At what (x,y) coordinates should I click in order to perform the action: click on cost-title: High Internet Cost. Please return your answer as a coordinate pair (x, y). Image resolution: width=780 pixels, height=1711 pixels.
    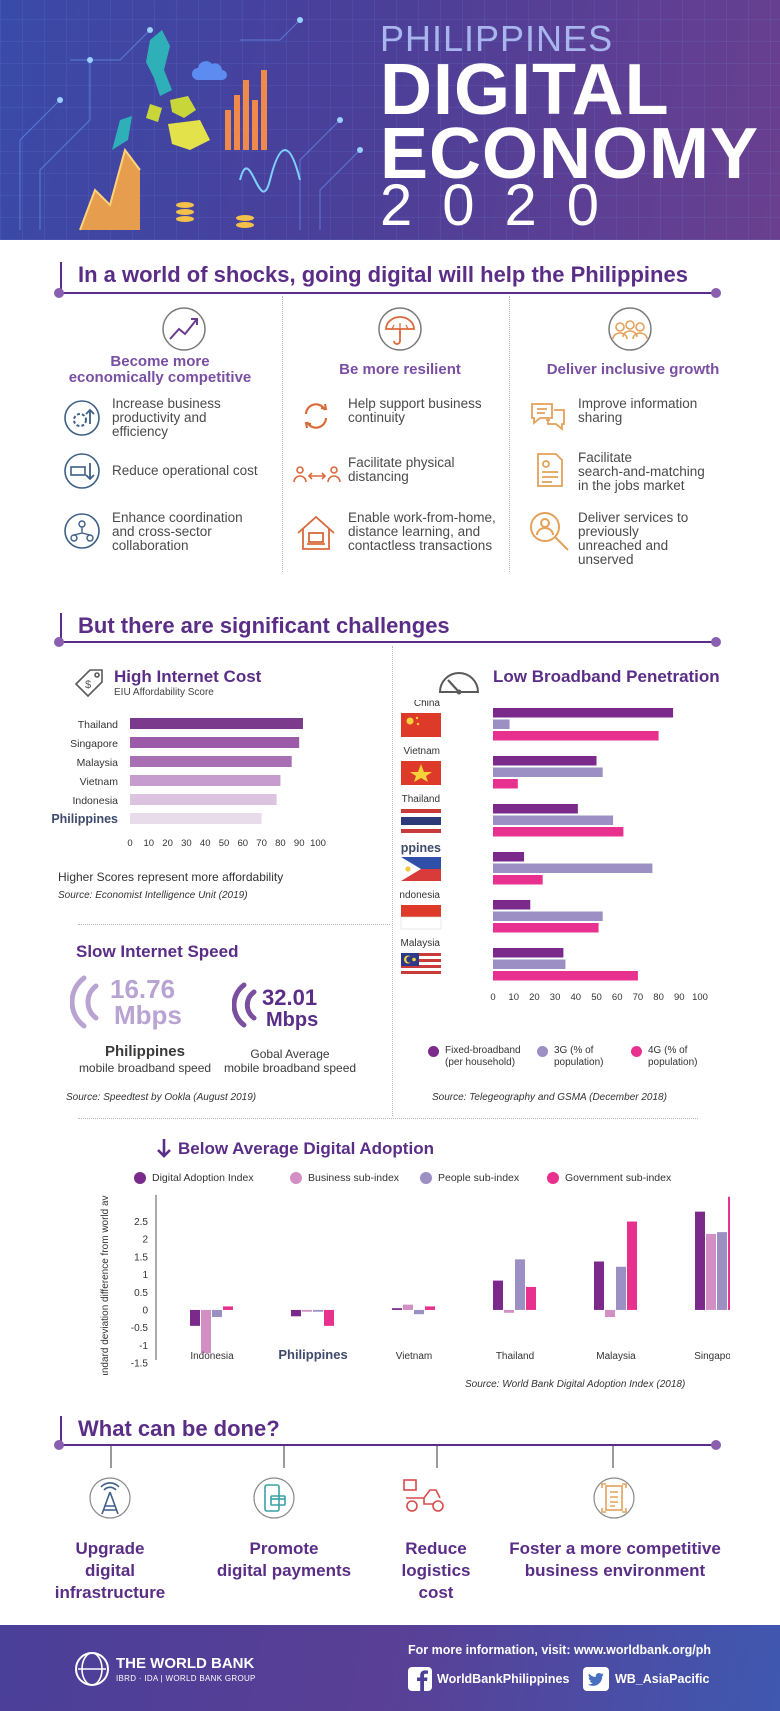
    Looking at the image, I should click on (188, 676).